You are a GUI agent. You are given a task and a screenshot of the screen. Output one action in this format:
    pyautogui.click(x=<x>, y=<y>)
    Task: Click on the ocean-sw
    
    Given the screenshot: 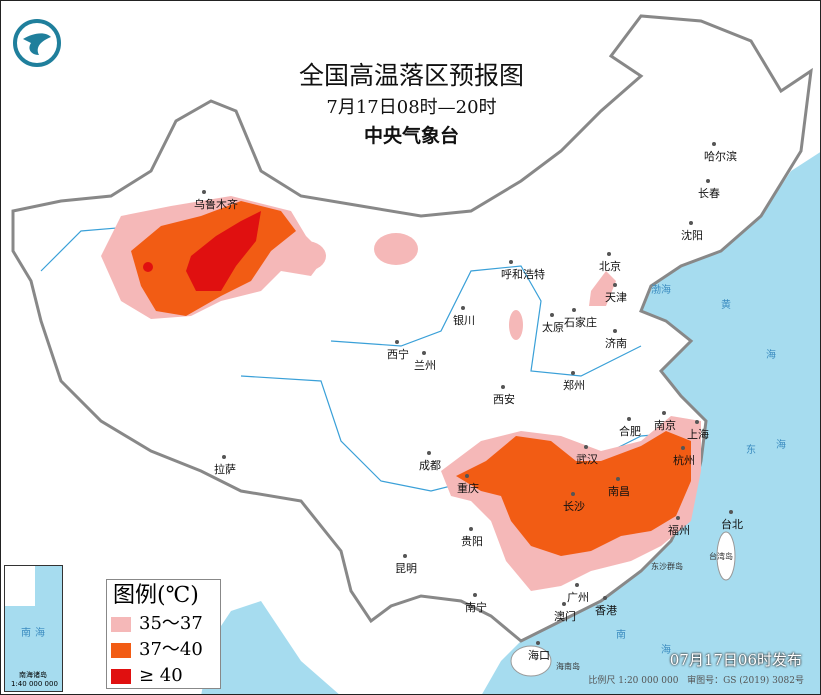 What is the action you would take?
    pyautogui.click(x=270, y=647)
    